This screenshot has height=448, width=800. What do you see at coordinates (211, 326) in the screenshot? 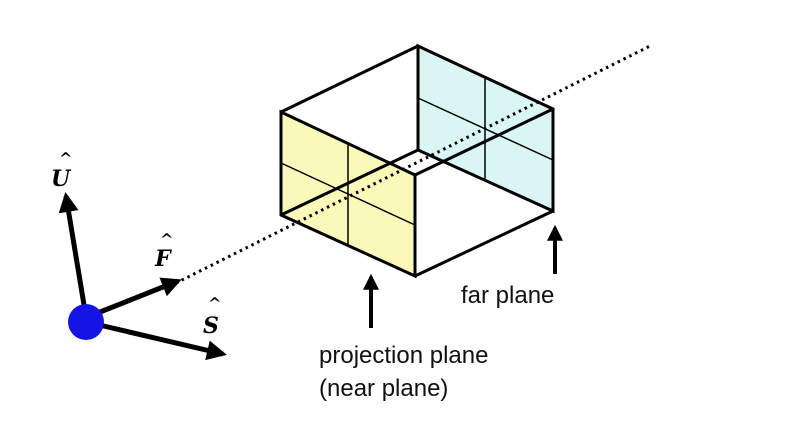
I see `side-label: S` at bounding box center [211, 326].